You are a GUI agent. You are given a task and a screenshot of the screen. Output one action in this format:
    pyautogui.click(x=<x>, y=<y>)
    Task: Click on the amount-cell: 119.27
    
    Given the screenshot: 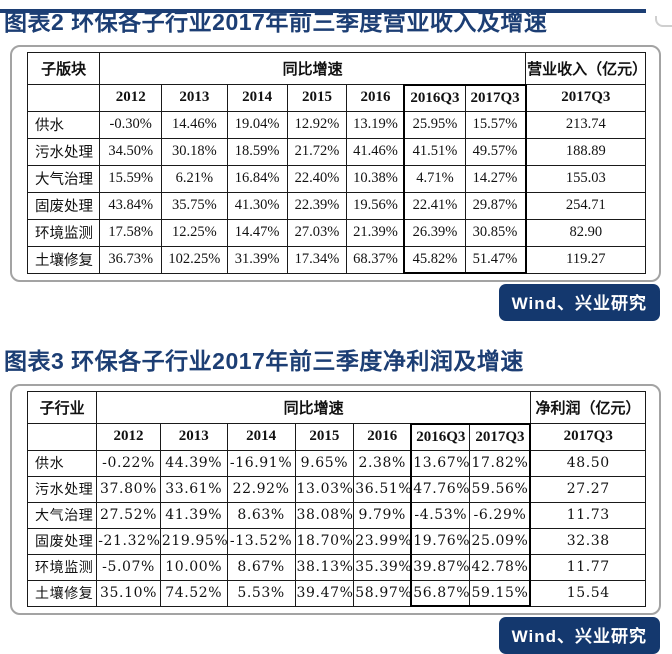 What is the action you would take?
    pyautogui.click(x=585, y=259)
    